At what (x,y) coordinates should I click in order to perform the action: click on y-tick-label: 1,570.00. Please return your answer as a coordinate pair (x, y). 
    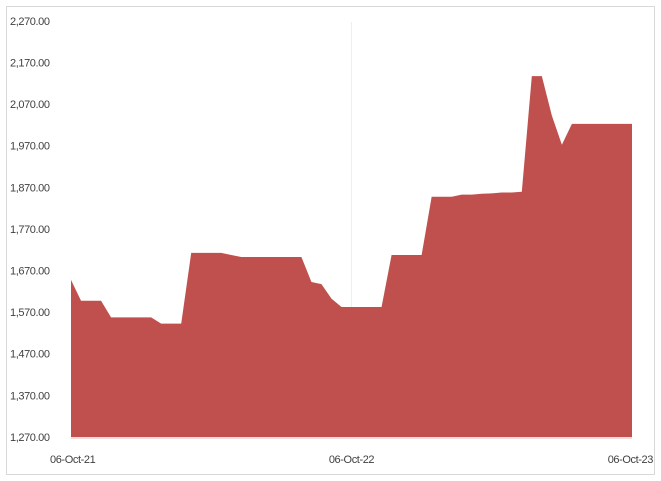
    Looking at the image, I should click on (30, 313).